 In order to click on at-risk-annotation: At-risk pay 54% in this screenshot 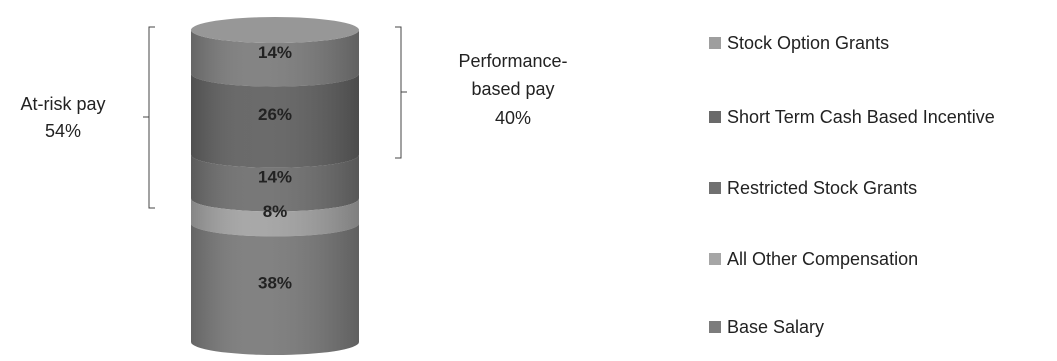, I will do `click(87, 117)`.